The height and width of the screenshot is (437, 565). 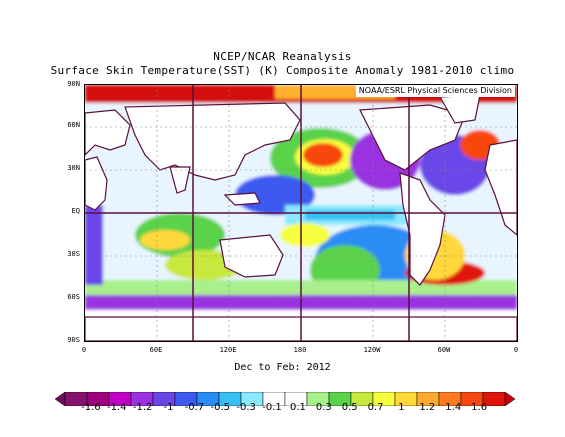 What do you see at coordinates (401, 407) in the screenshot?
I see `colorbar-tick-label: 1` at bounding box center [401, 407].